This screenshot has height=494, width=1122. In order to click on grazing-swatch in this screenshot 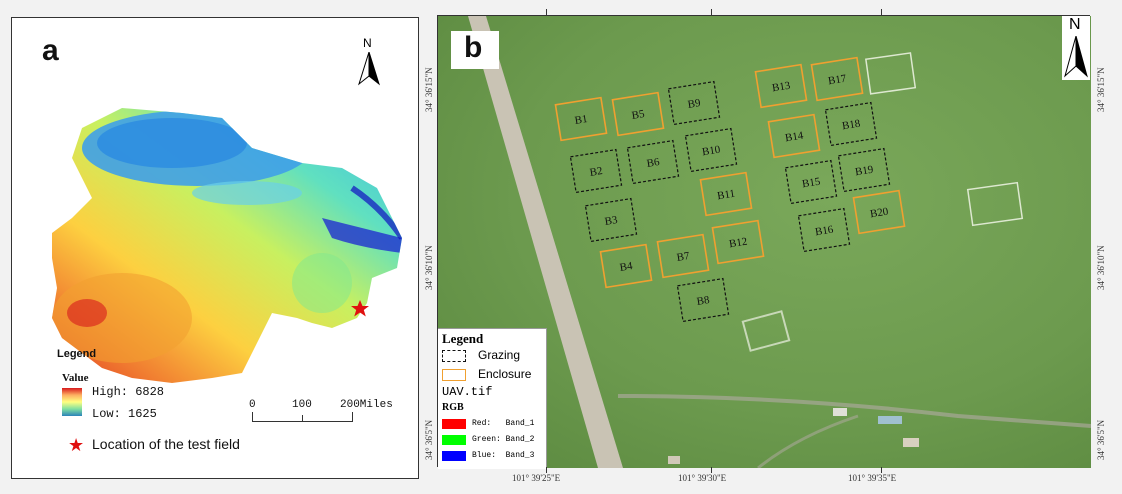, I will do `click(454, 356)`.